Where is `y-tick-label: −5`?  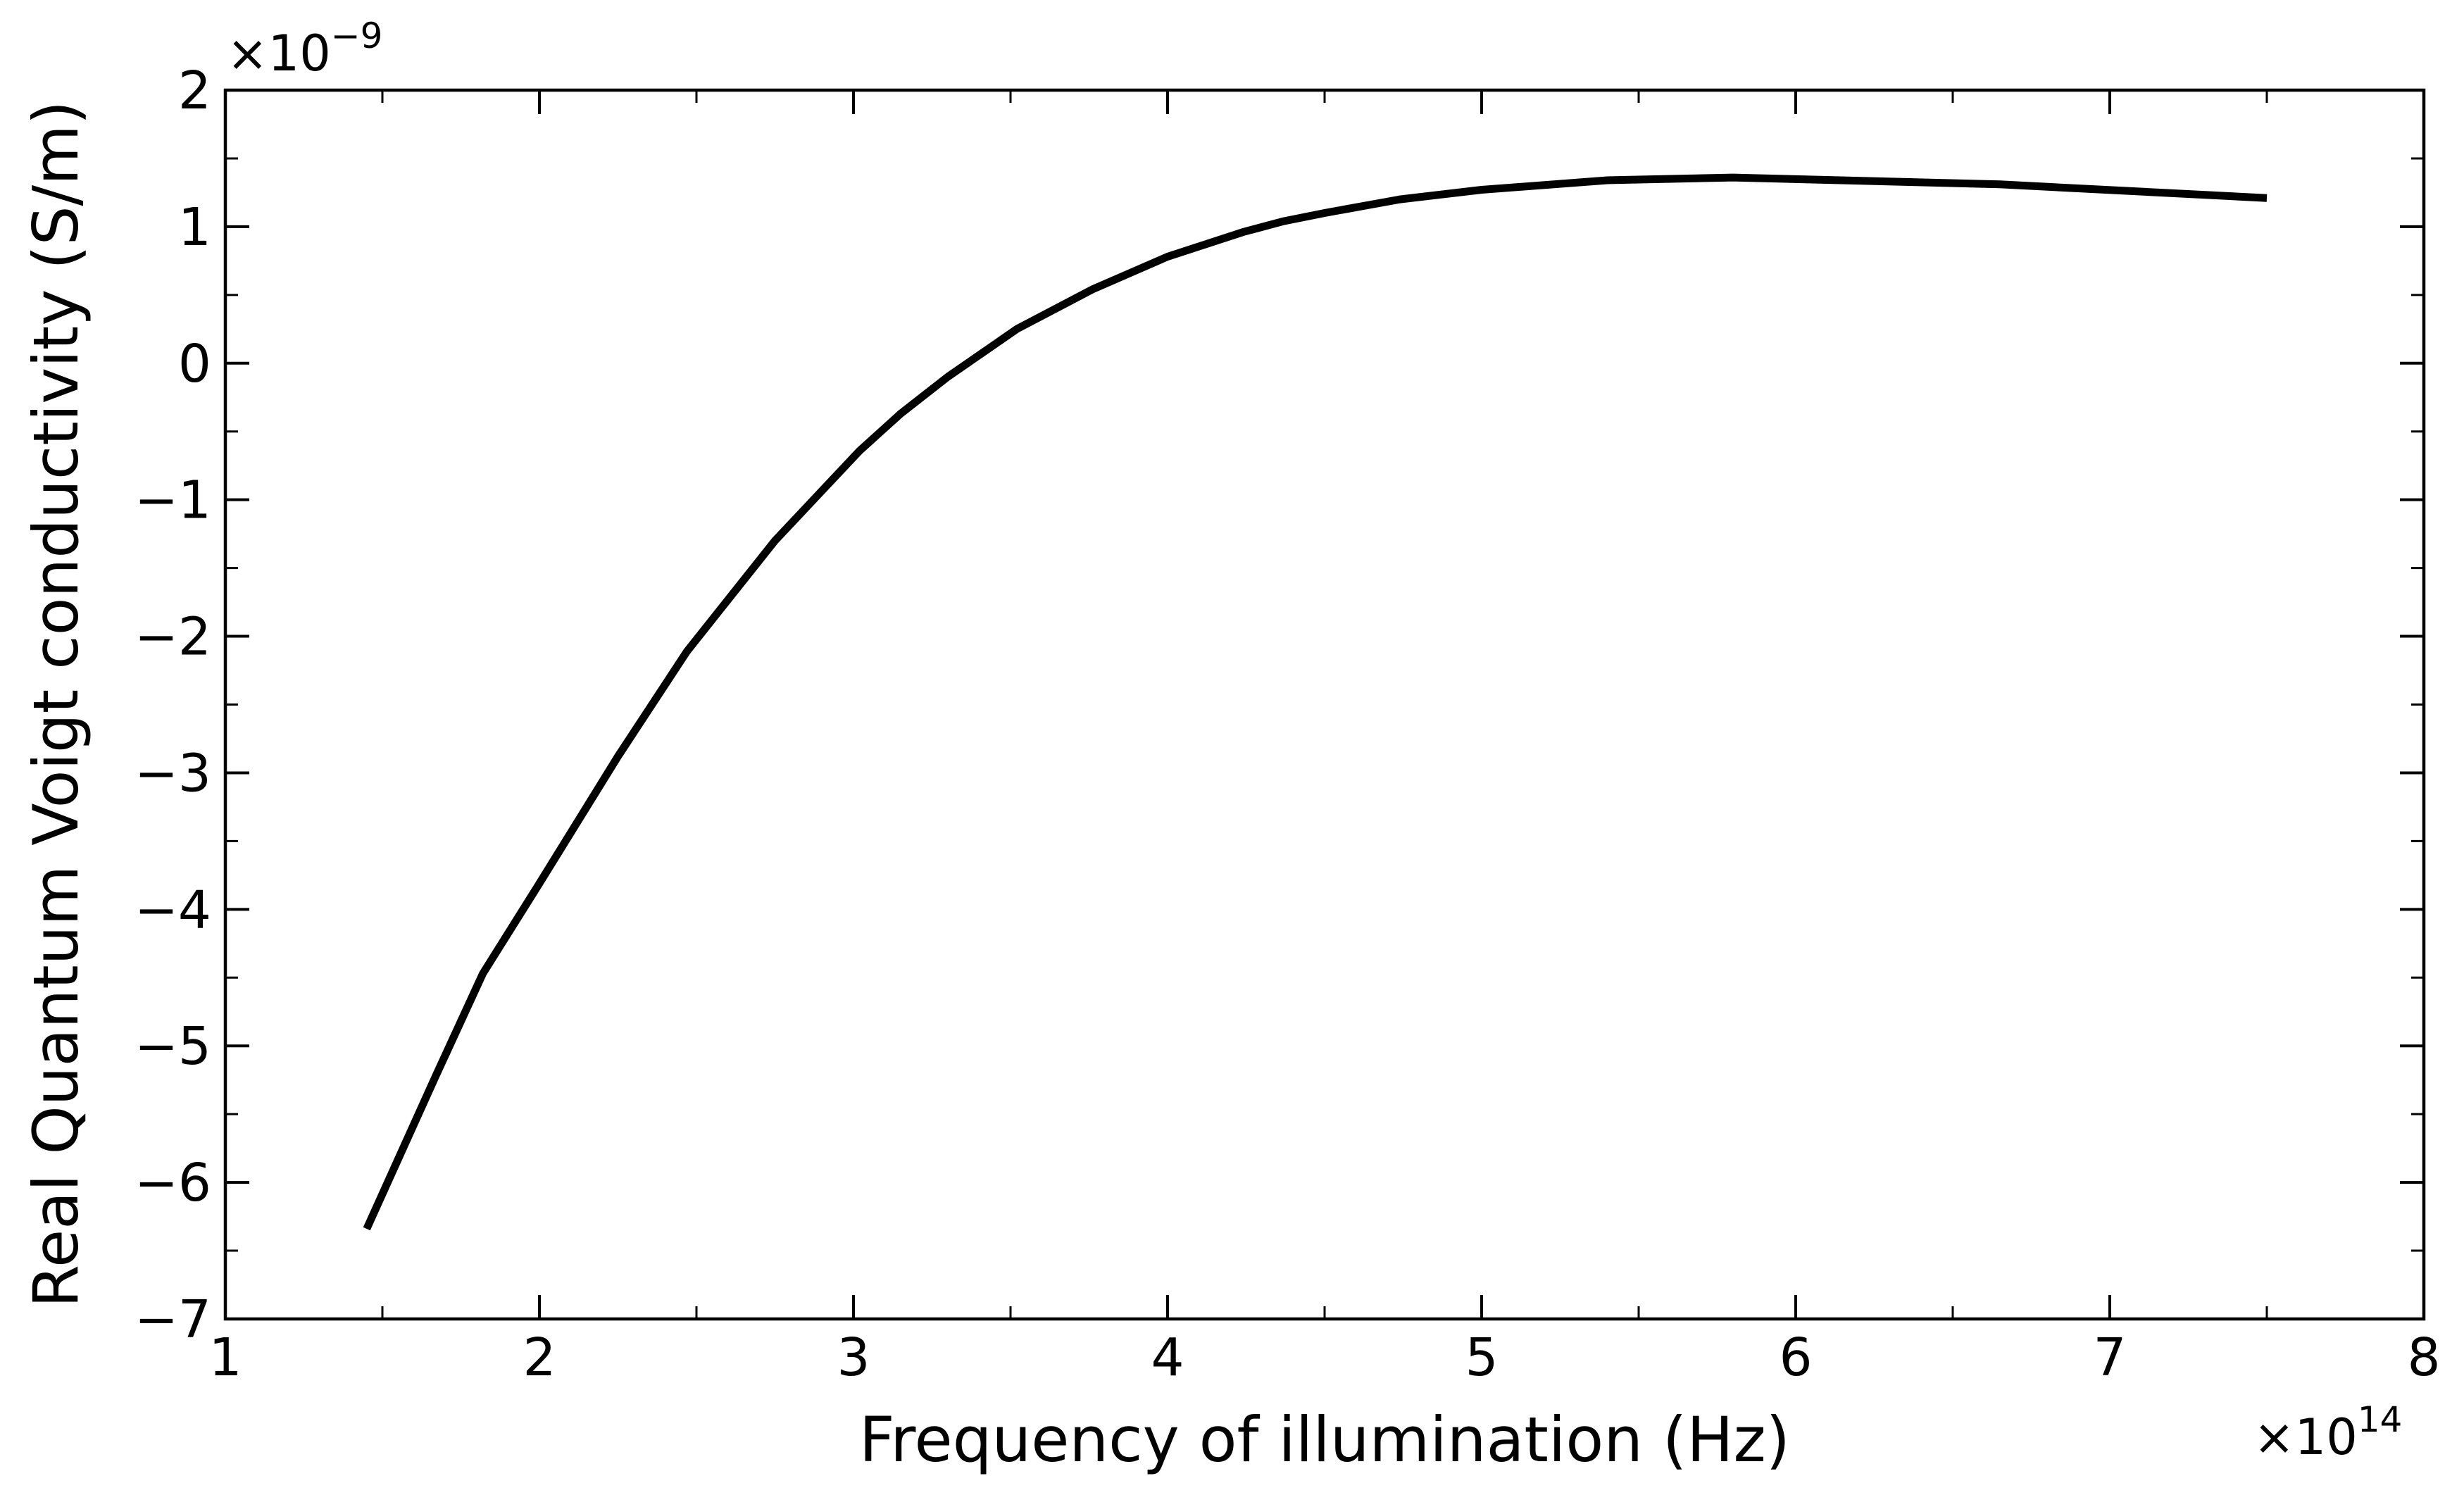
y-tick-label: −5 is located at coordinates (173, 1046).